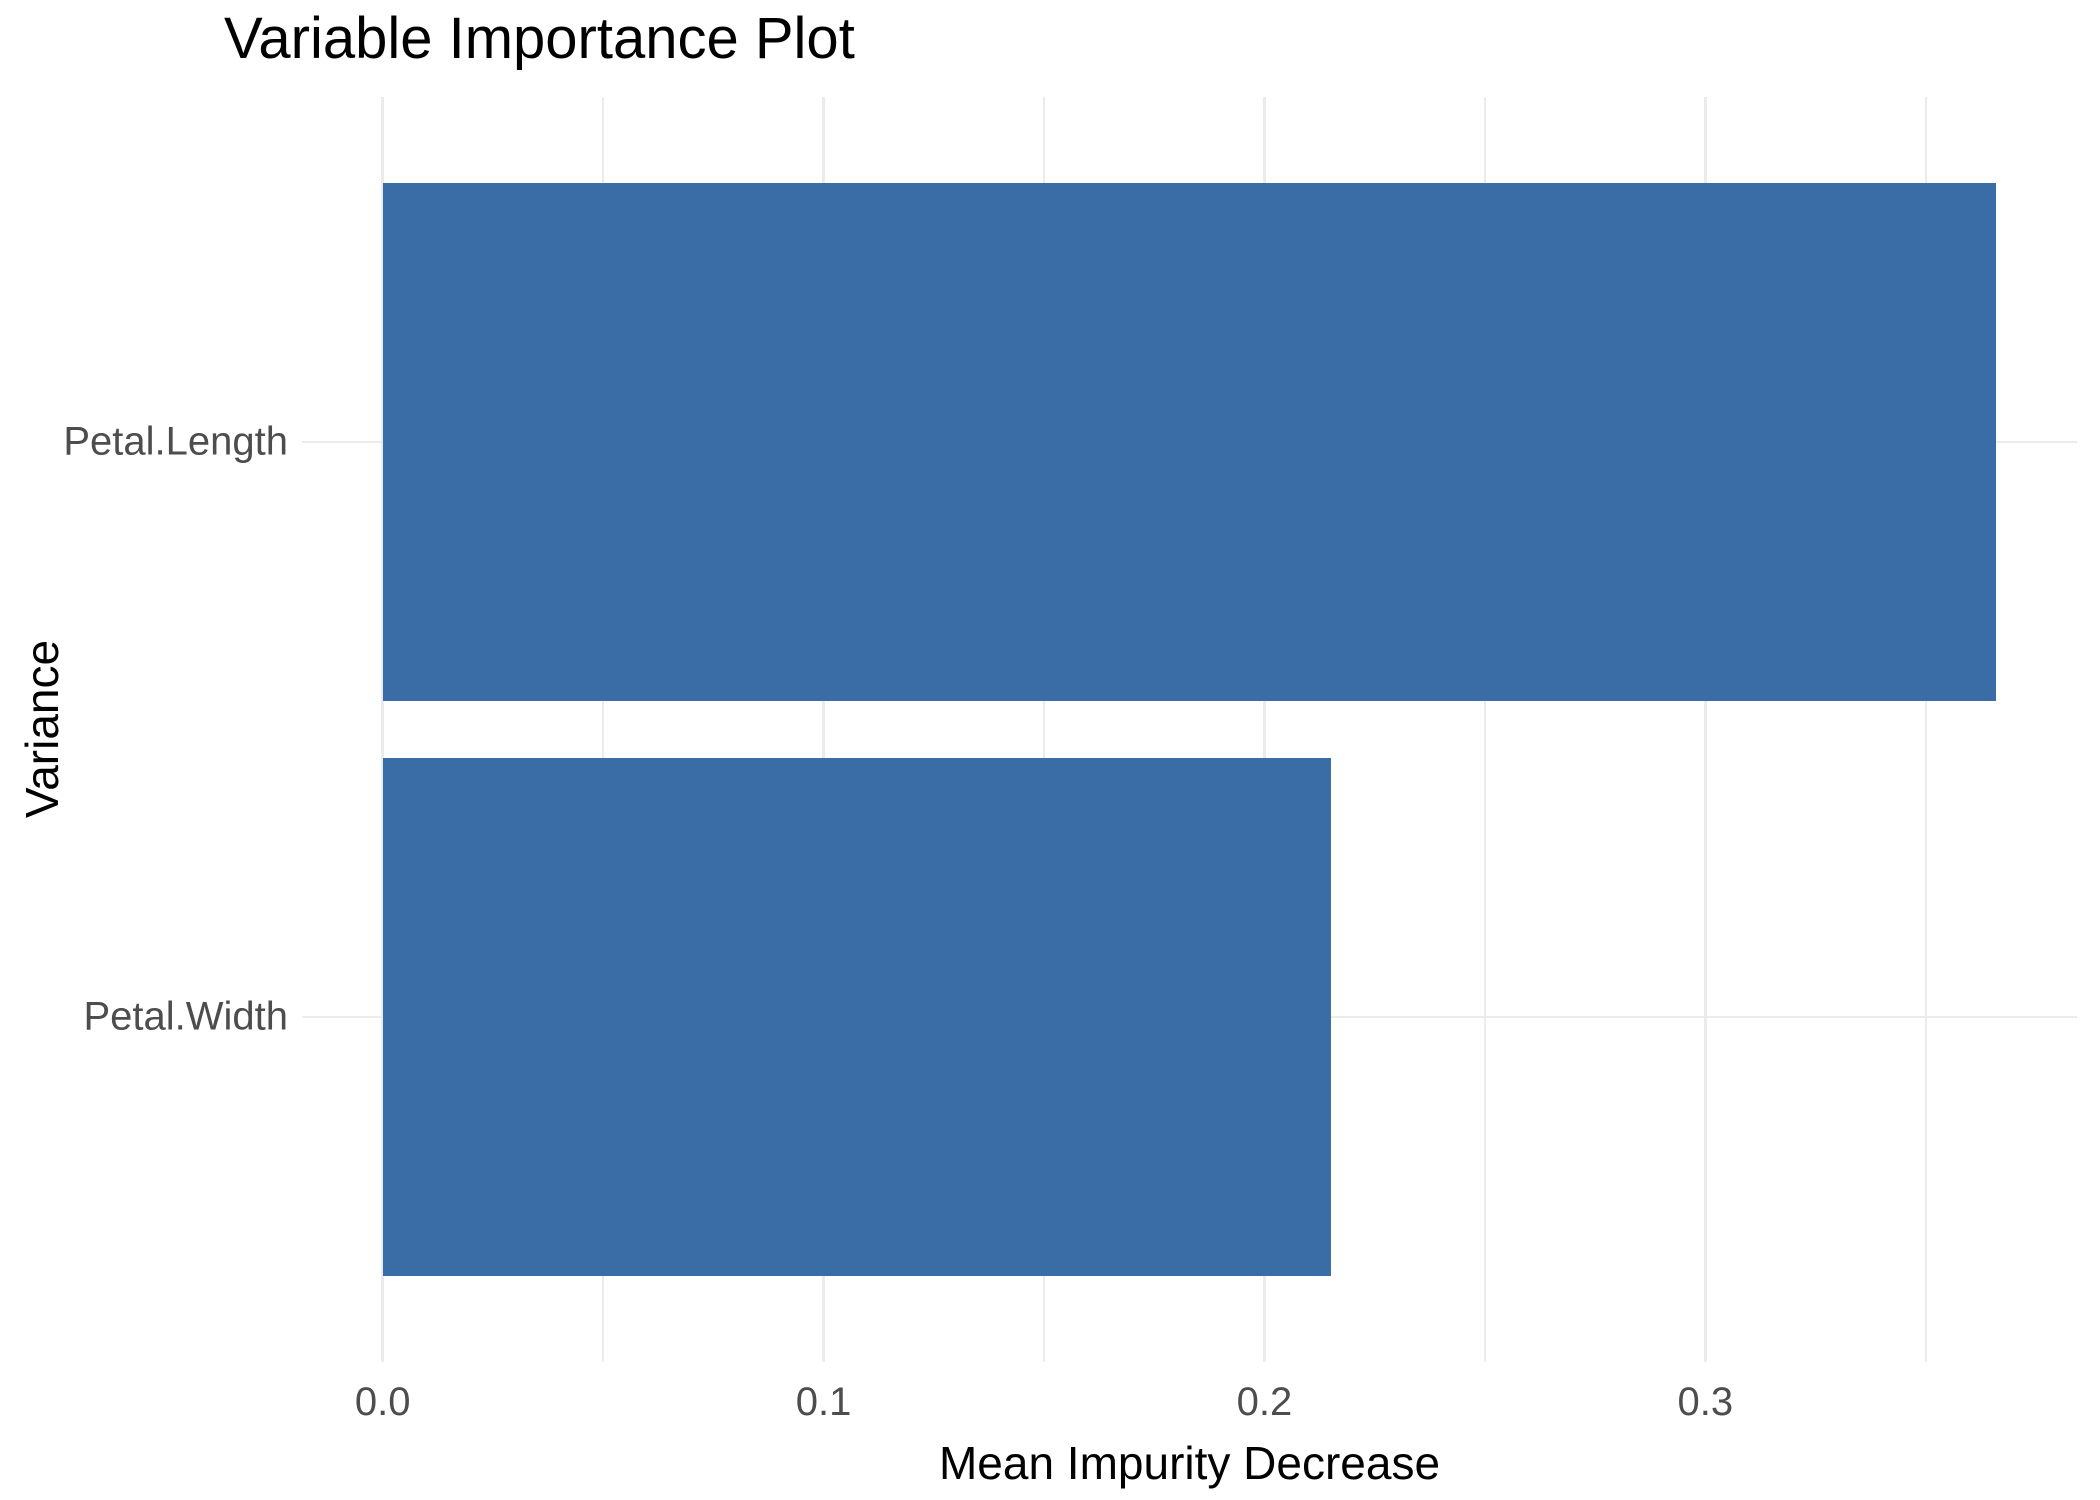 This screenshot has height=1500, width=2100. What do you see at coordinates (382, 1402) in the screenshot?
I see `x-tick-label: 0.0` at bounding box center [382, 1402].